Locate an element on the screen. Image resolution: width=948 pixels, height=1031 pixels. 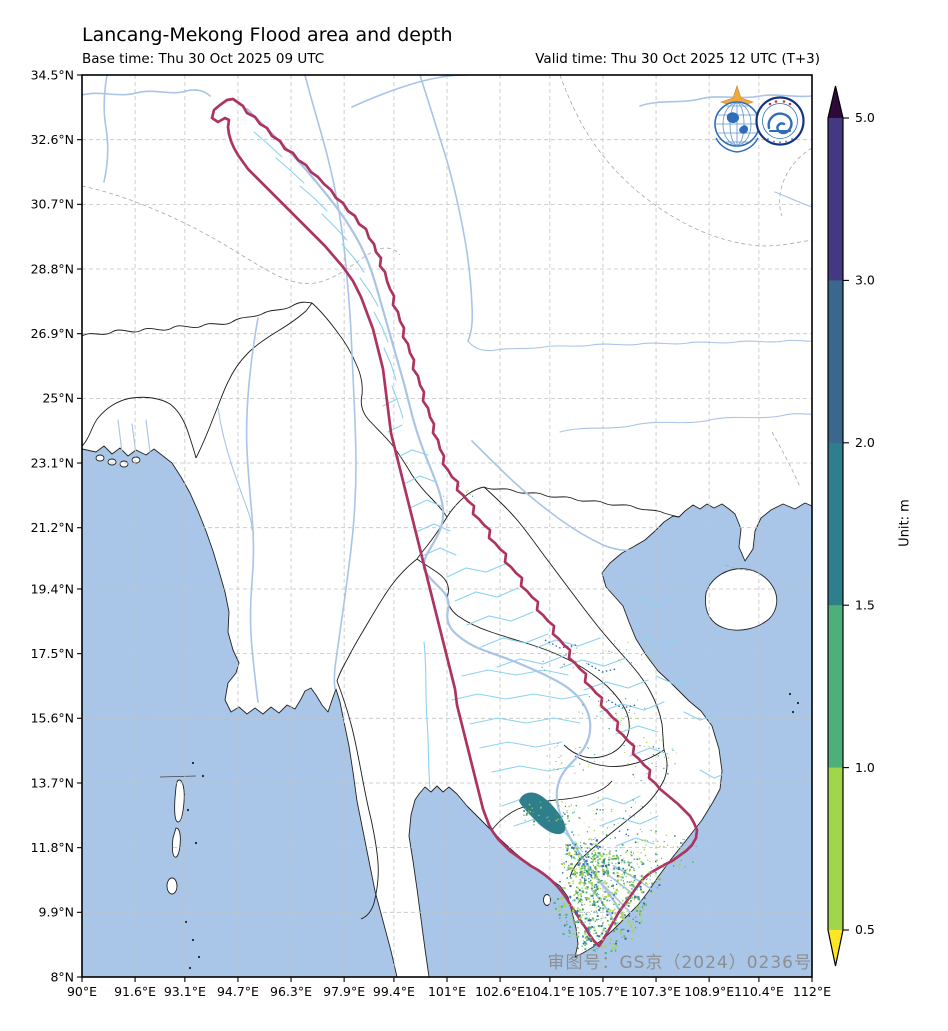
colorbar-under-arrow is located at coordinates (835, 948).